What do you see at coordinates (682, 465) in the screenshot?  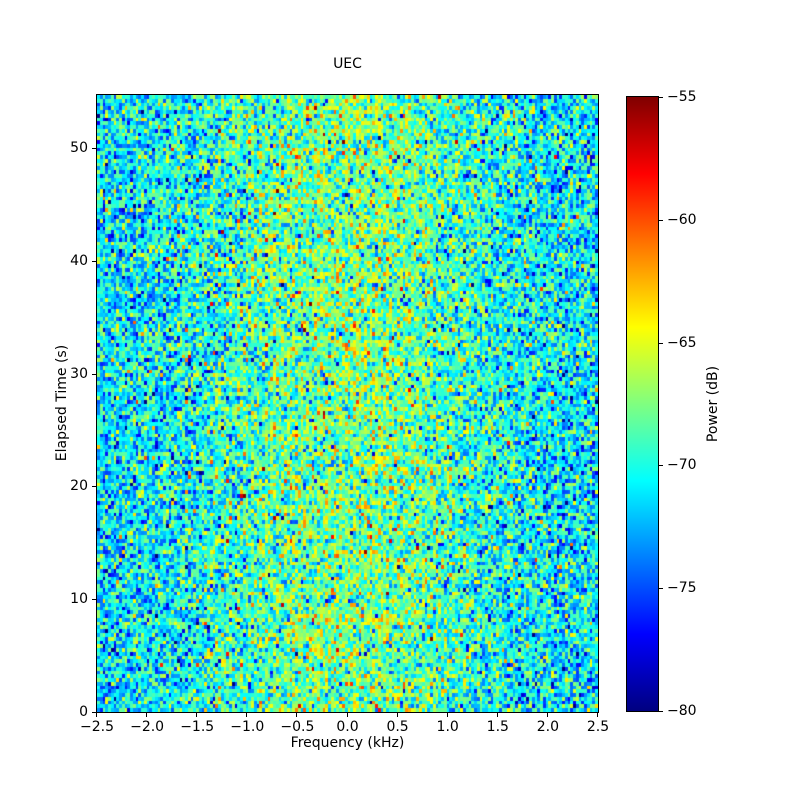 I see `colorbar-tick-label: −70` at bounding box center [682, 465].